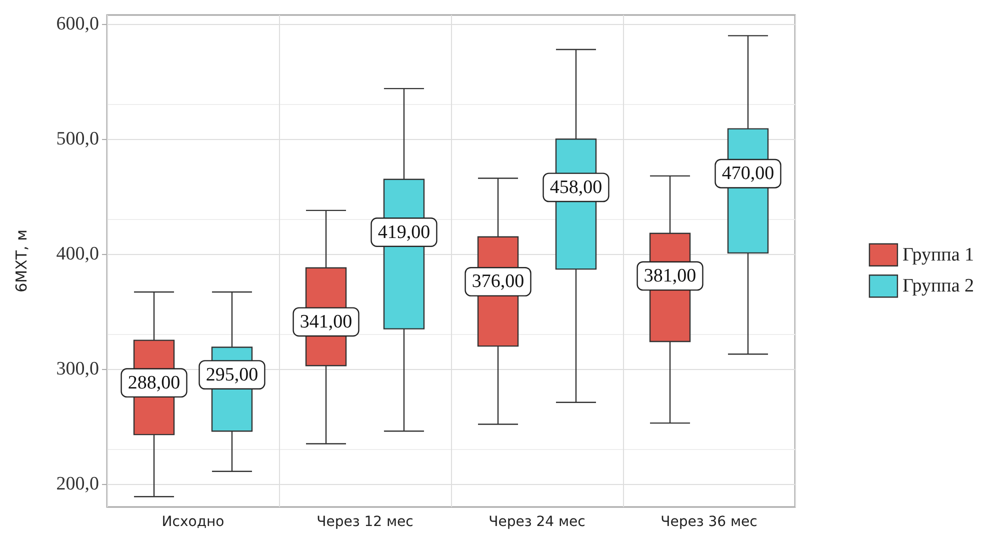 This screenshot has height=541, width=987. What do you see at coordinates (576, 187) in the screenshot?
I see `text: 458,00` at bounding box center [576, 187].